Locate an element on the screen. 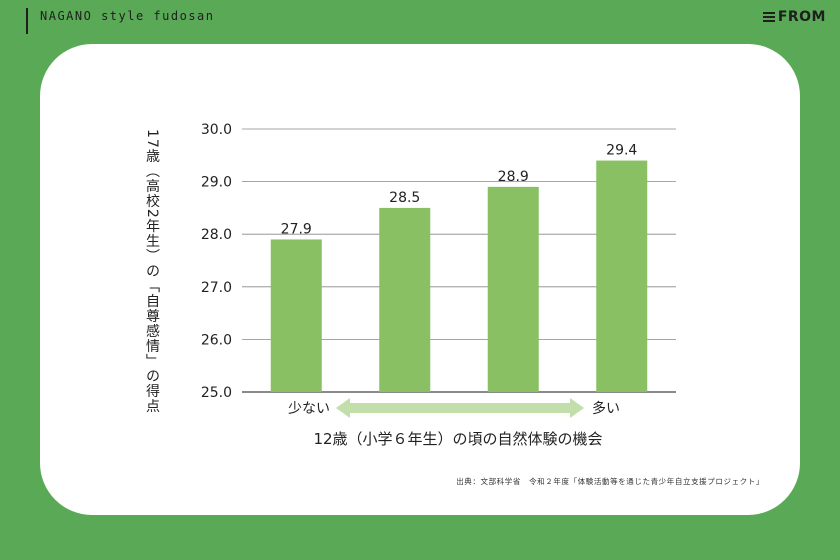 This screenshot has height=560, width=840. y-axis-label: 17歳（高校2年生）の「自尊感情」の得点 is located at coordinates (152, 271).